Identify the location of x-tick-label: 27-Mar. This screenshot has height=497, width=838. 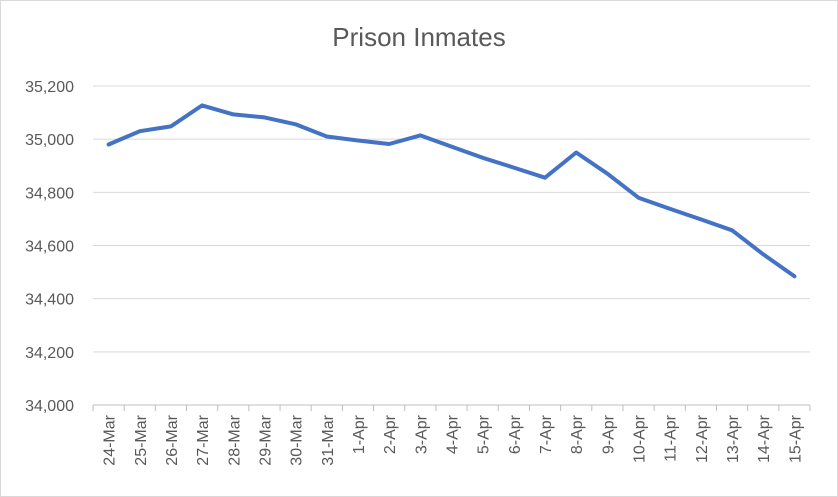
(203, 439).